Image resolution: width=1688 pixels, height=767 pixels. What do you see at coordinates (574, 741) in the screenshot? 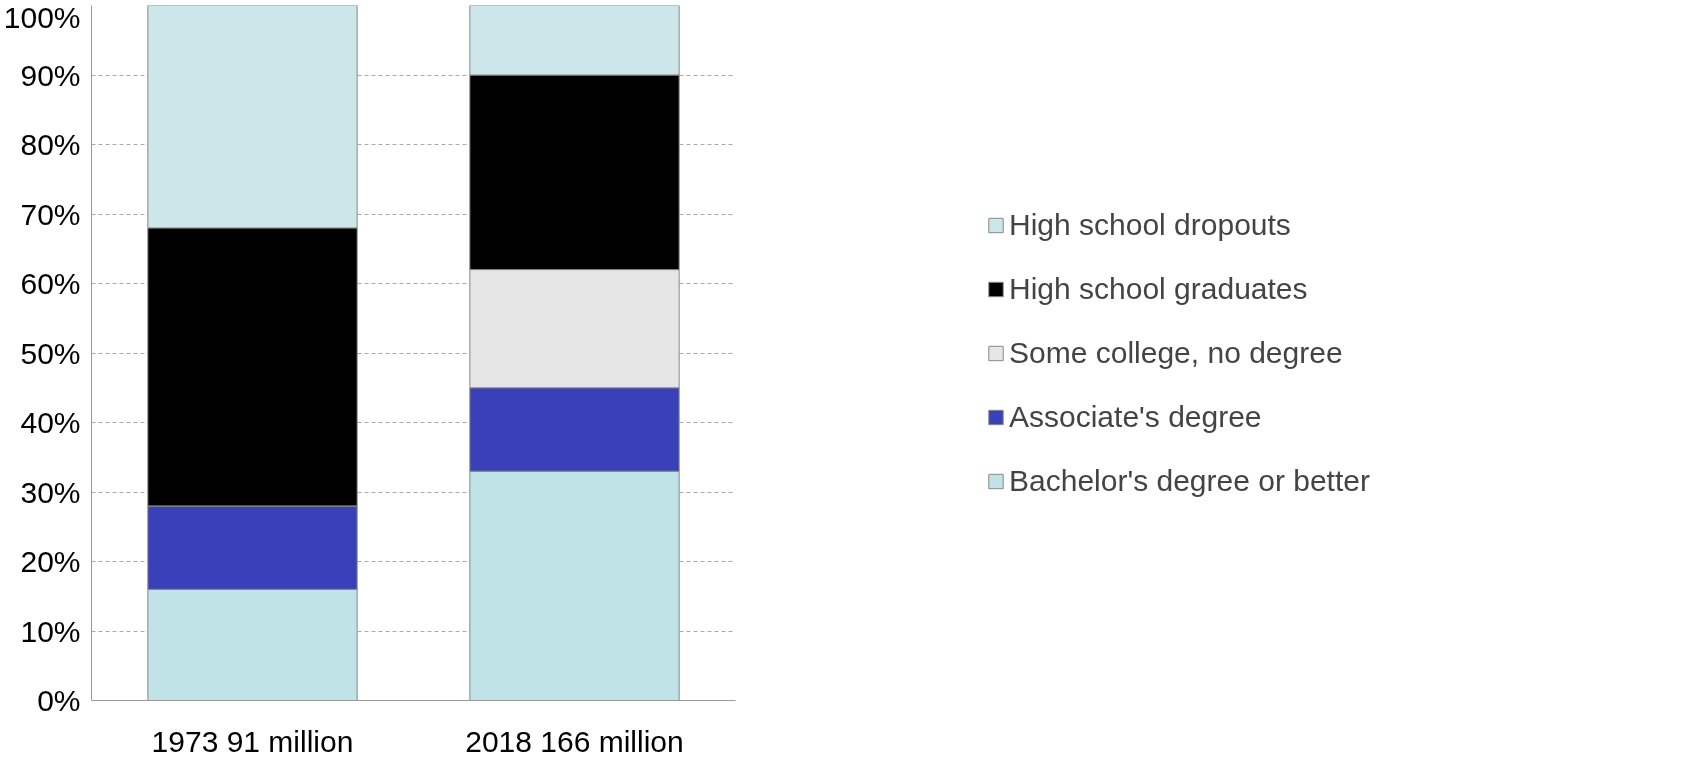
I see `x-tick-label: 2018 166 million` at bounding box center [574, 741].